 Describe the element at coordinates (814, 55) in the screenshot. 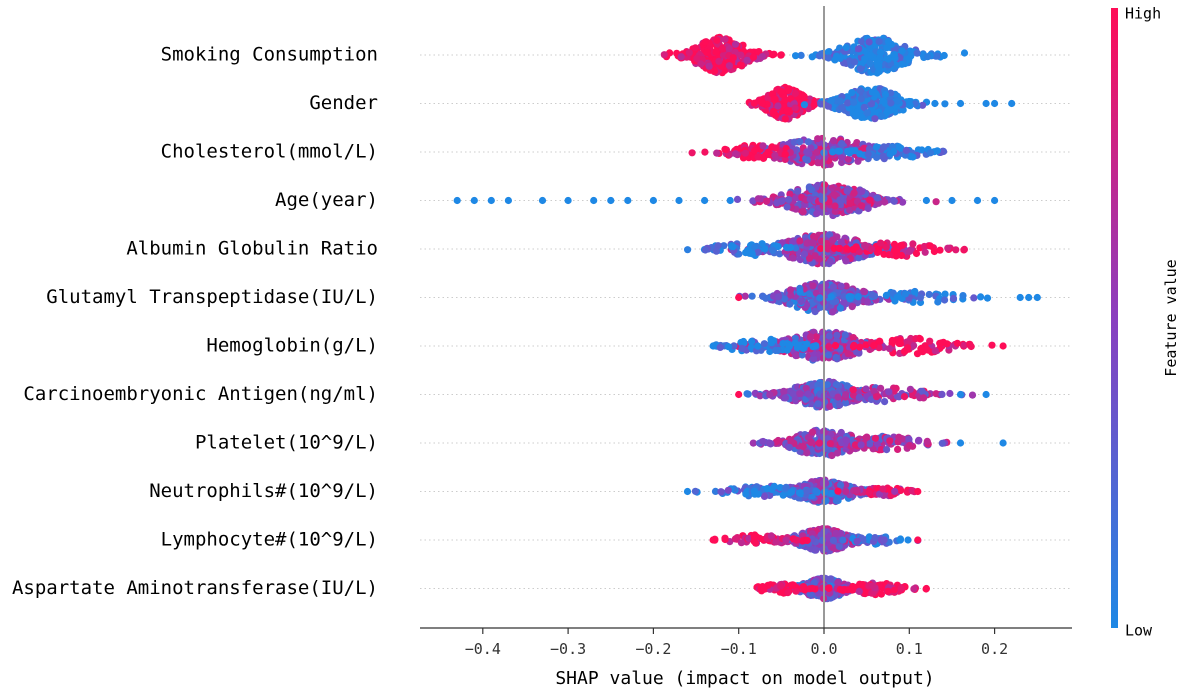

I see `feature-row-points` at that location.